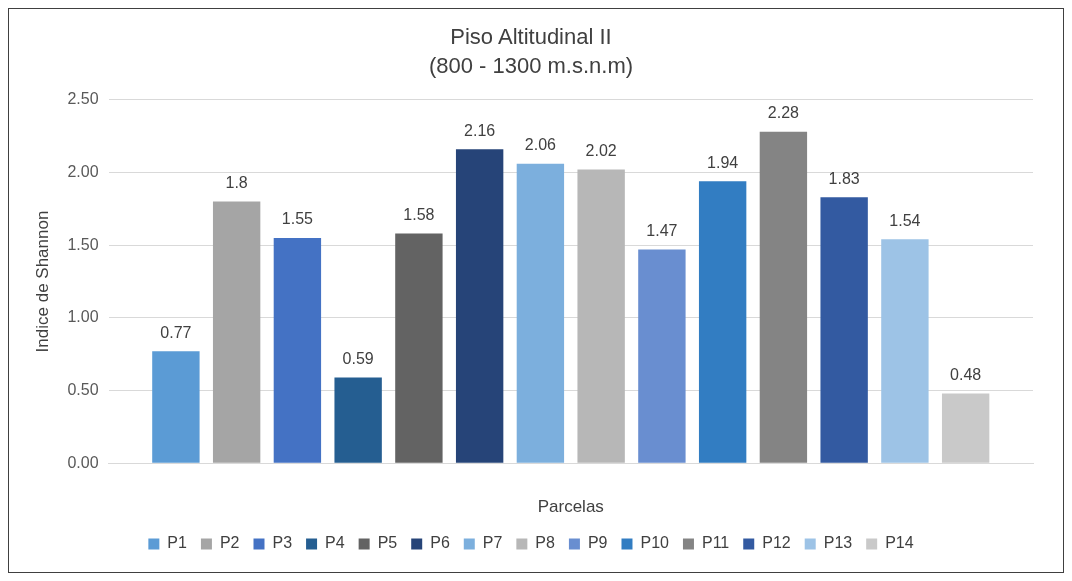 The width and height of the screenshot is (1072, 581). Describe the element at coordinates (570, 507) in the screenshot. I see `x-axis-title: Parcelas` at that location.